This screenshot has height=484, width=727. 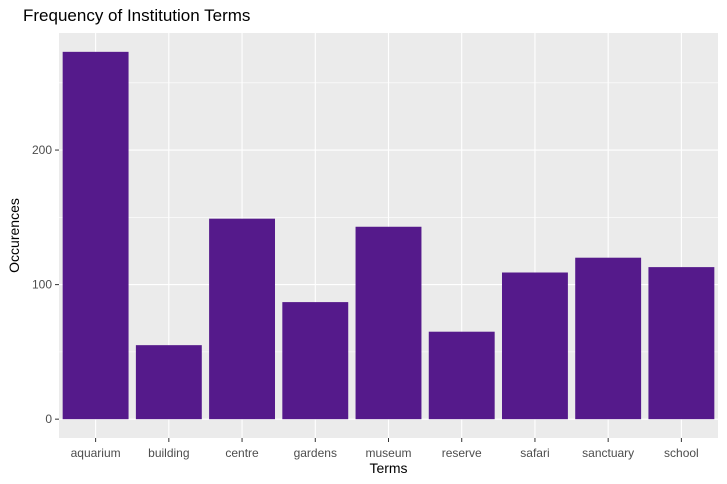 What do you see at coordinates (137, 15) in the screenshot?
I see `chart-title: Frequency of Institution Terms` at bounding box center [137, 15].